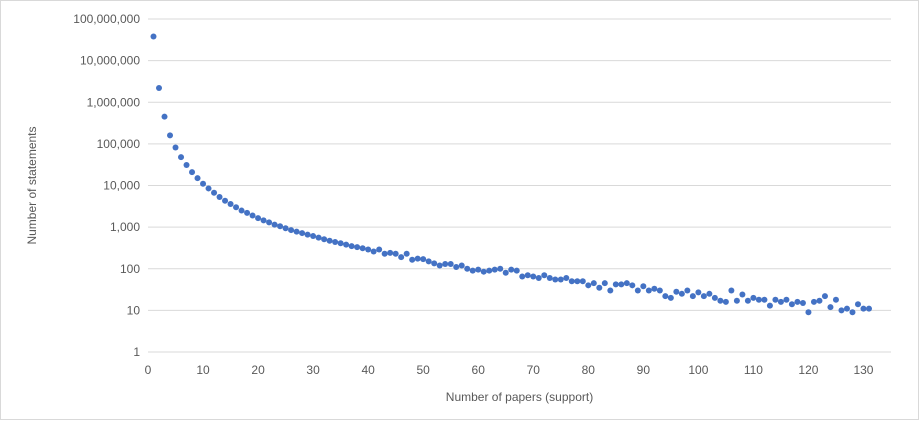 Image resolution: width=919 pixels, height=421 pixels. I want to click on x-tick-label: 80, so click(589, 370).